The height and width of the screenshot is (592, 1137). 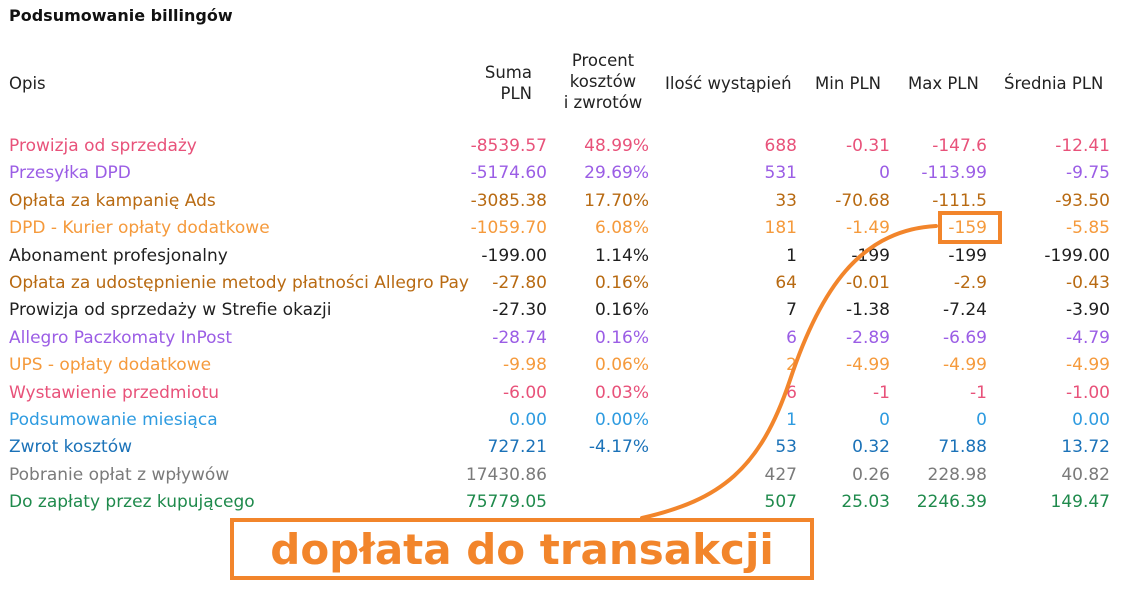 I want to click on header-max: Max PLN, so click(x=943, y=83).